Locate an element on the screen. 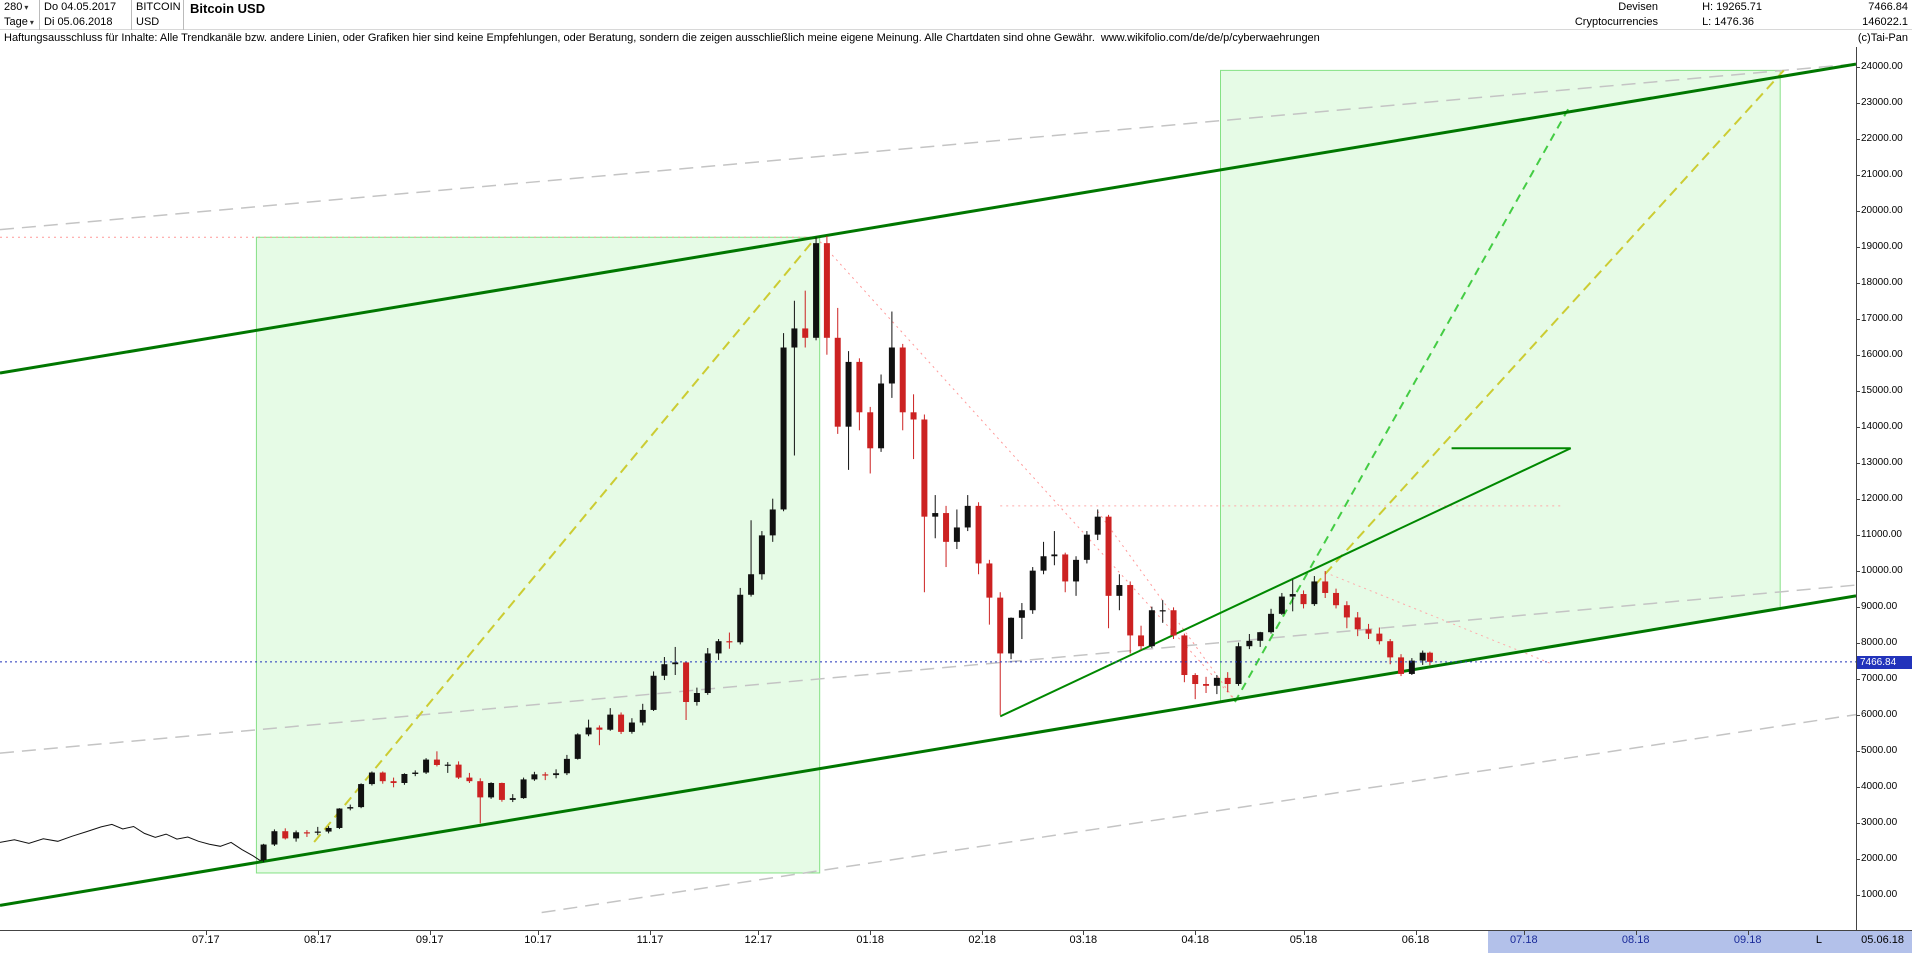  last-date-label: 05.06.18 is located at coordinates (1882, 940).